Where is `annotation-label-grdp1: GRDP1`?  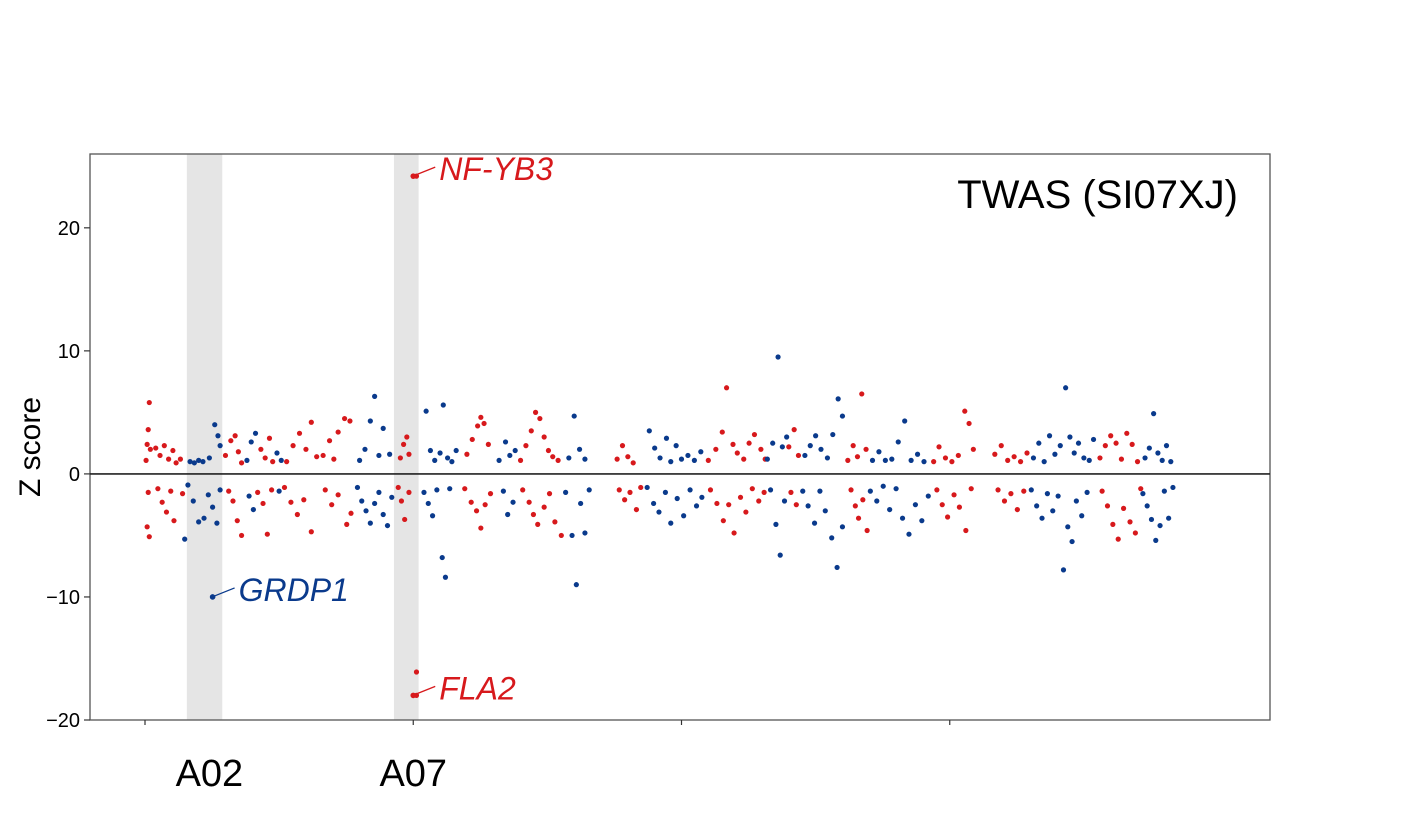
annotation-label-grdp1: GRDP1 is located at coordinates (294, 590).